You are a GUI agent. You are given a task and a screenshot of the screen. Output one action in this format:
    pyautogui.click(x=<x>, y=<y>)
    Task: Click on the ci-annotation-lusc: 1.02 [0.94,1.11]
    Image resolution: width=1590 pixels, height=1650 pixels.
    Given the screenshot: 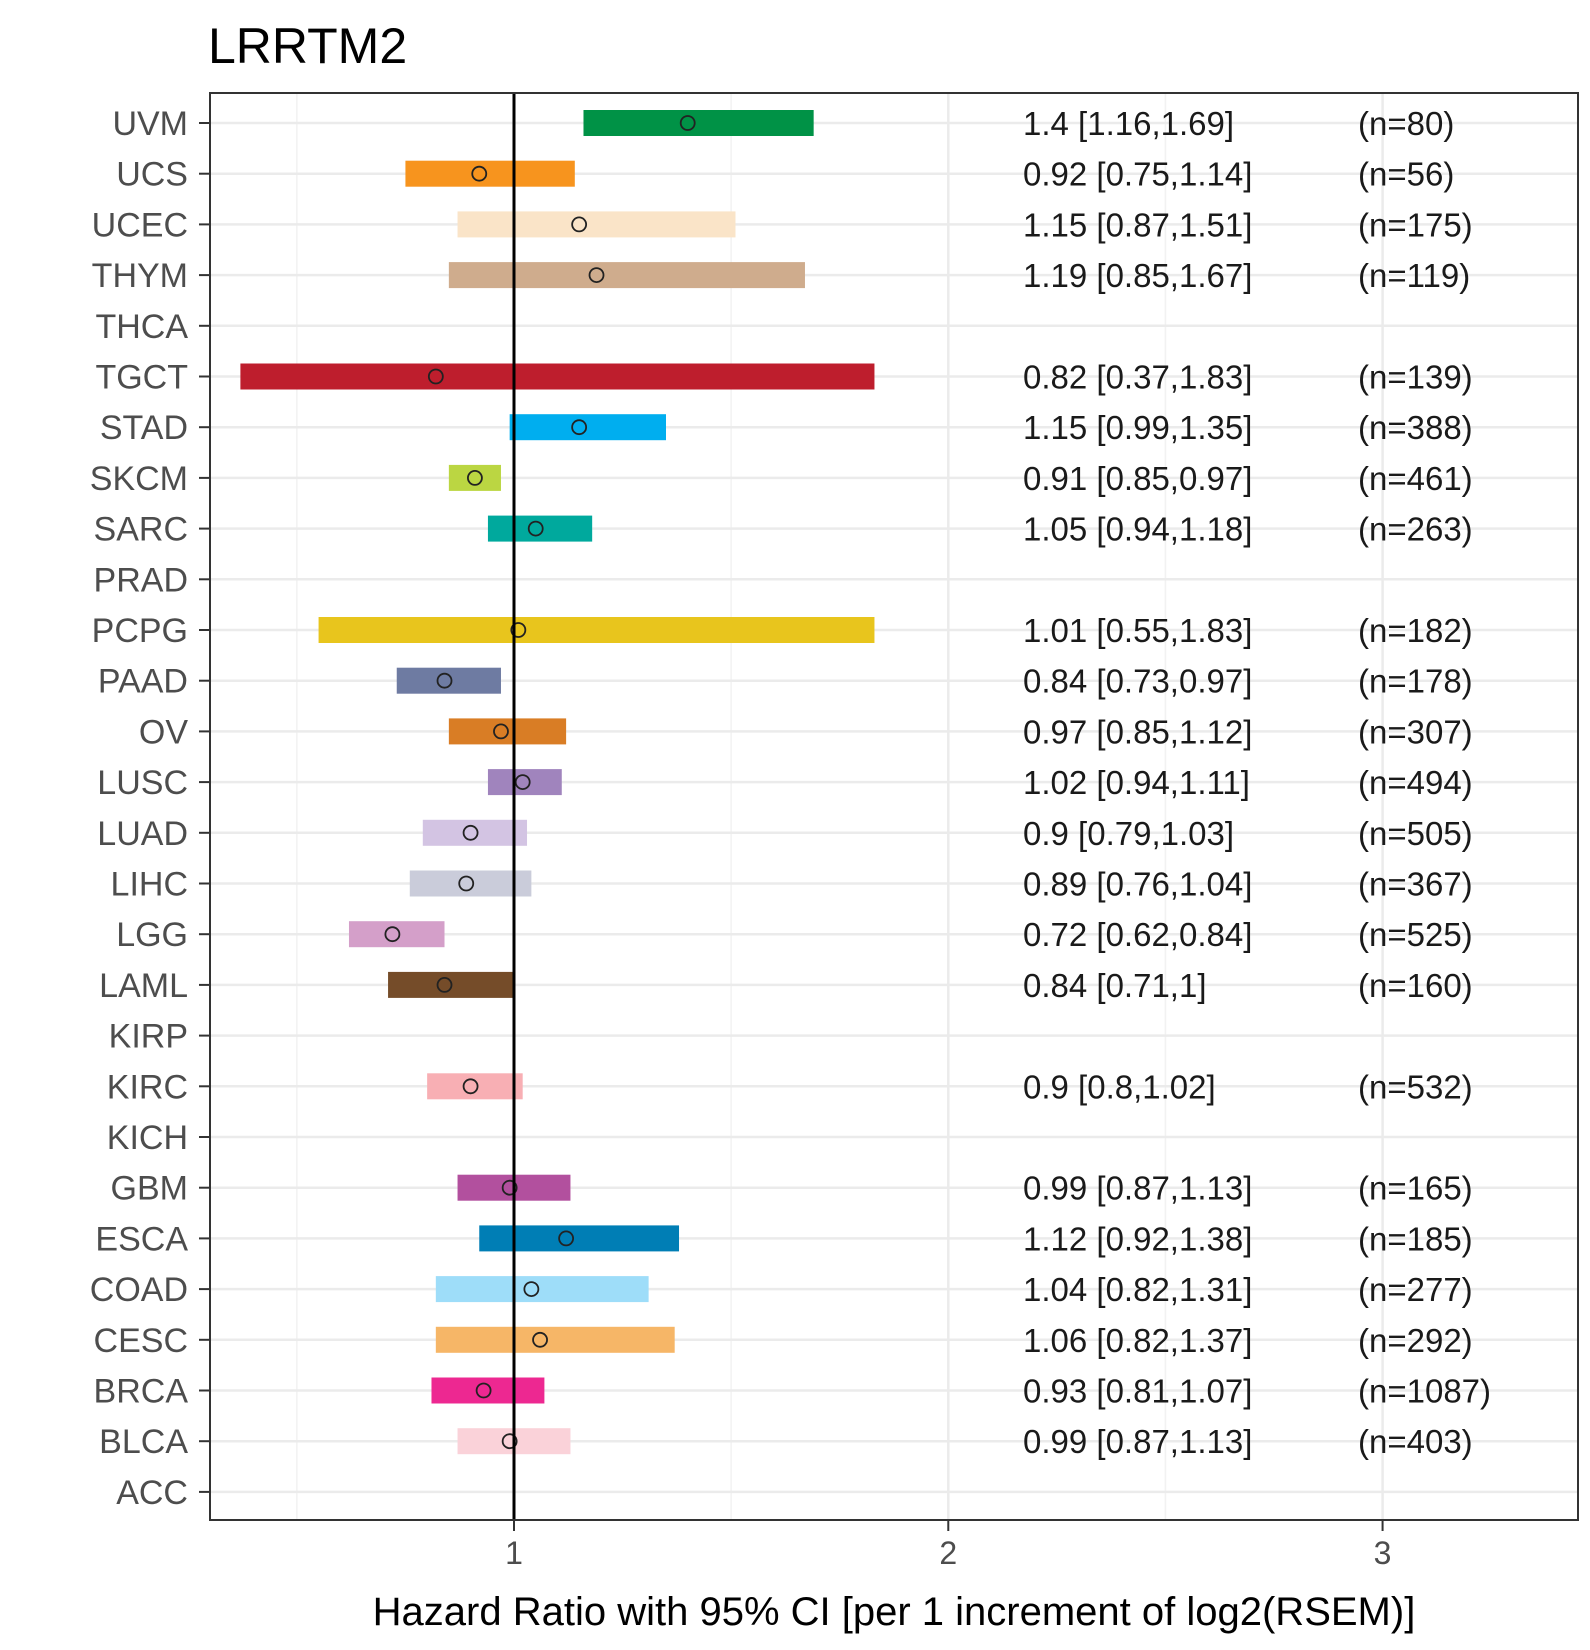 What is the action you would take?
    pyautogui.click(x=1136, y=782)
    